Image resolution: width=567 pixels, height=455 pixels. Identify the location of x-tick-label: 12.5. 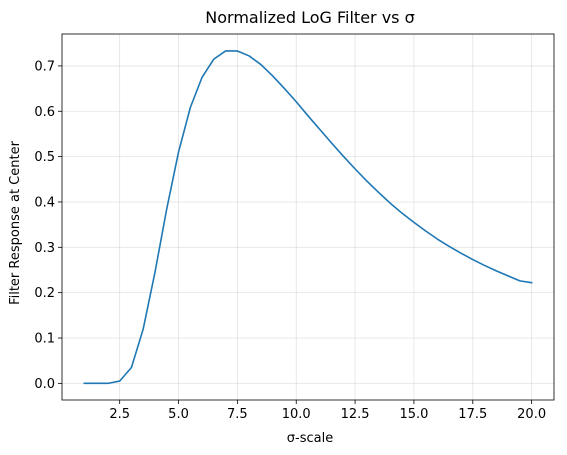
(355, 414).